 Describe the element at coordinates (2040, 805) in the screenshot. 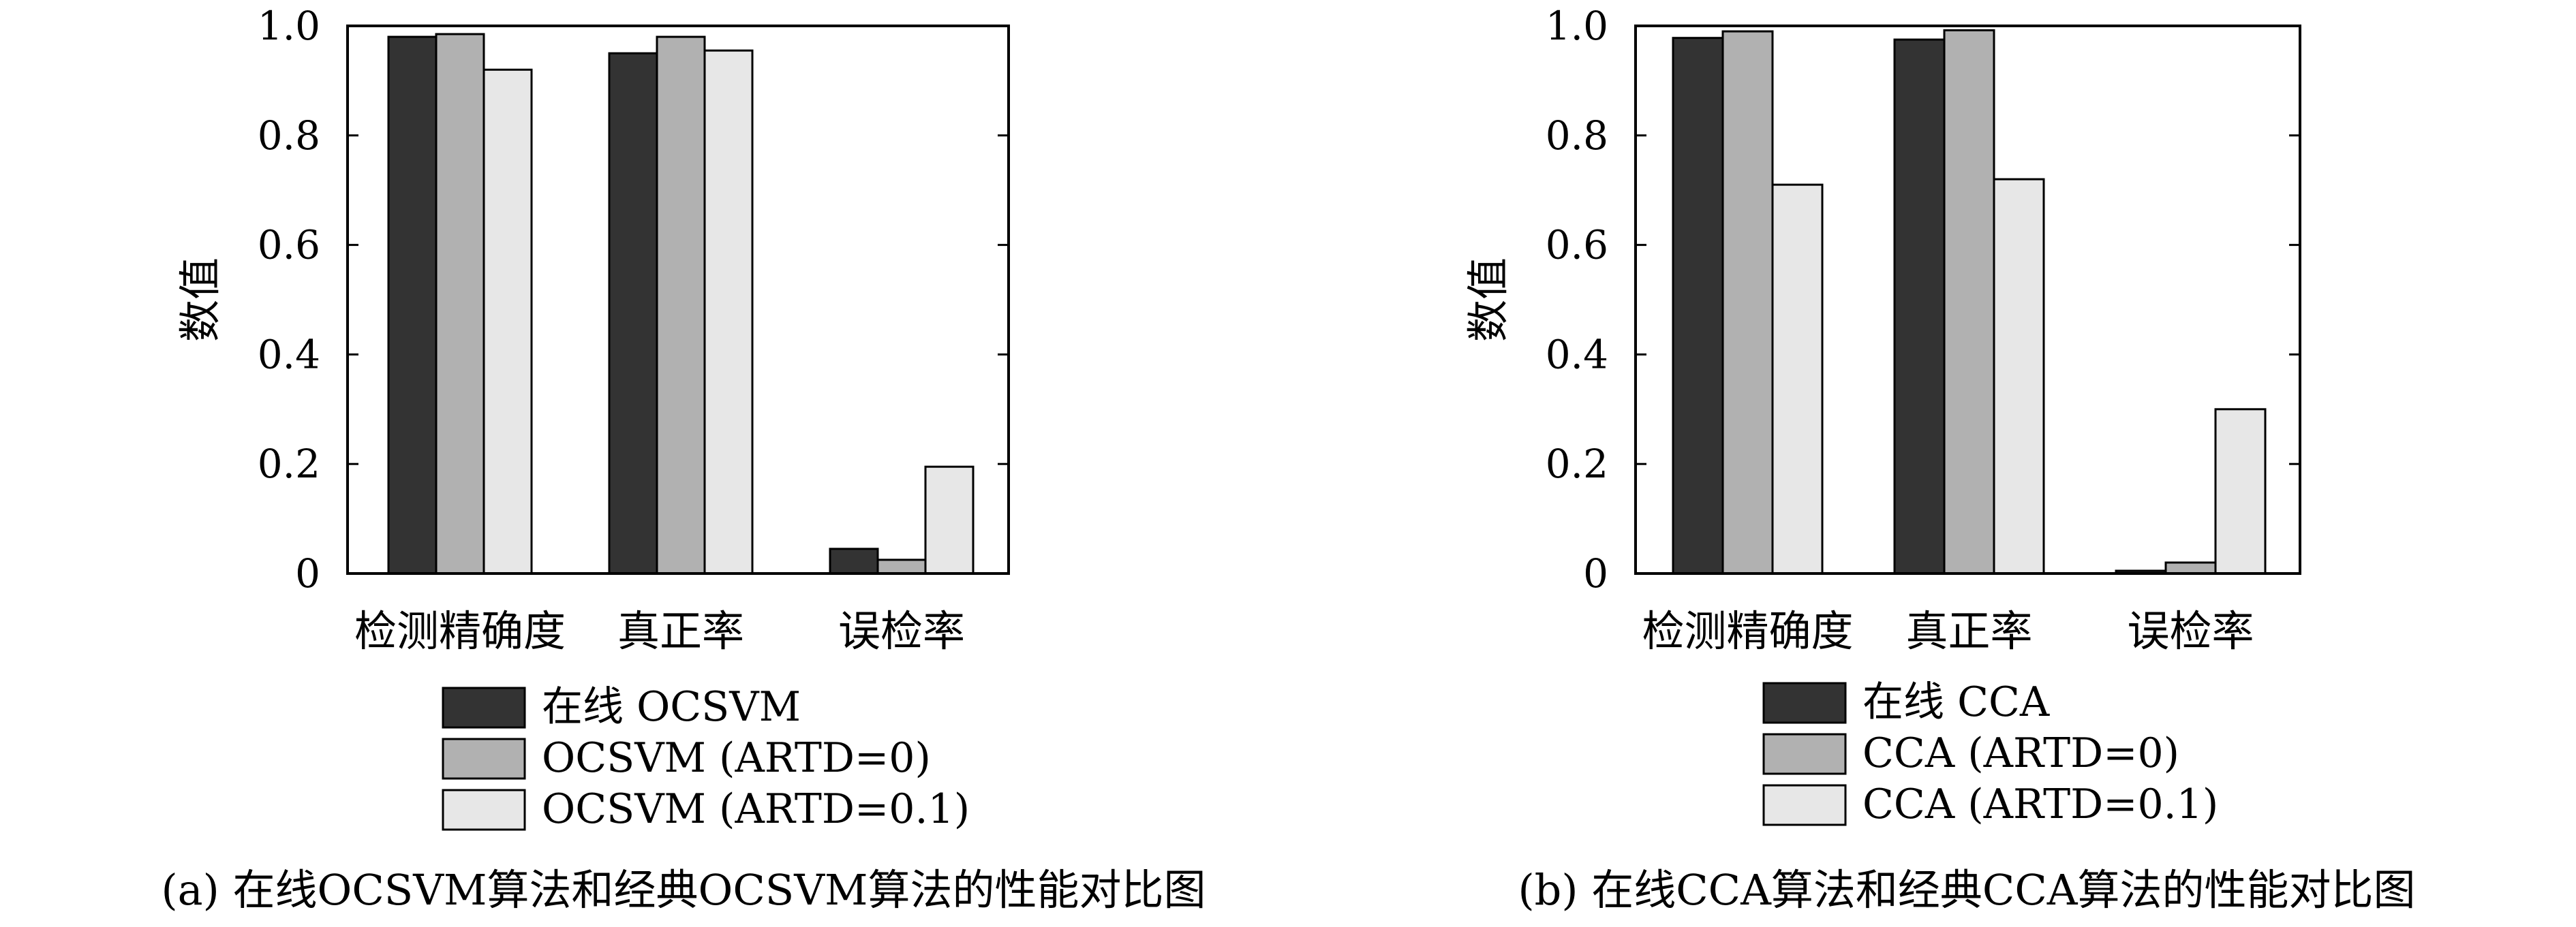

I see `legend-label-3: CCA (ARTD=0.1)` at that location.